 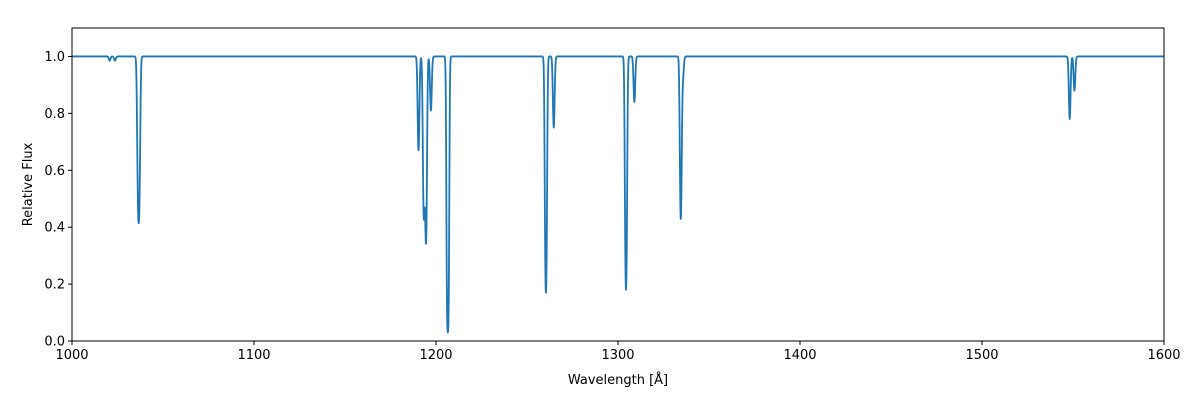 I want to click on x-axis-ticks: 1000 1100 1200 1300 1400 1500 1600, so click(x=618, y=352).